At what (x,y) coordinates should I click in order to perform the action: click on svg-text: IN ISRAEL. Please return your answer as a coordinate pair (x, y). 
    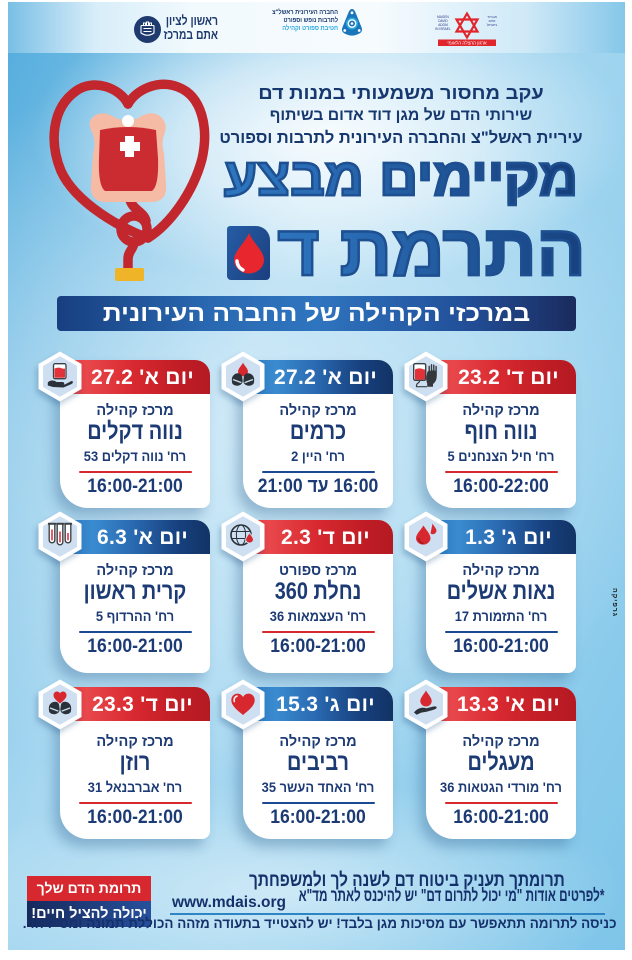
    Looking at the image, I should click on (443, 29).